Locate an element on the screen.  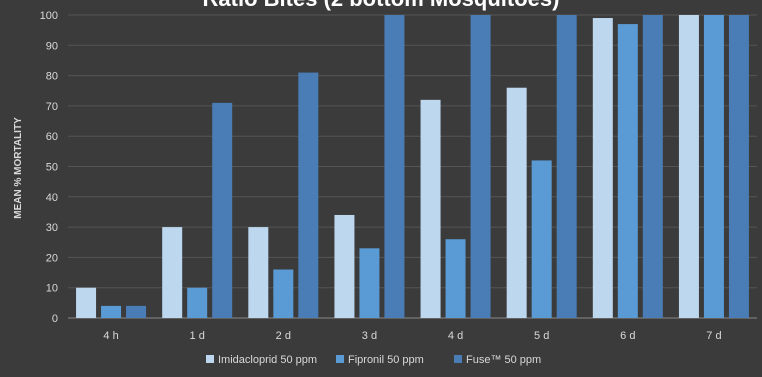
chart-title: Ratio Bites (2 bottom Mosquitoes) is located at coordinates (381, 5).